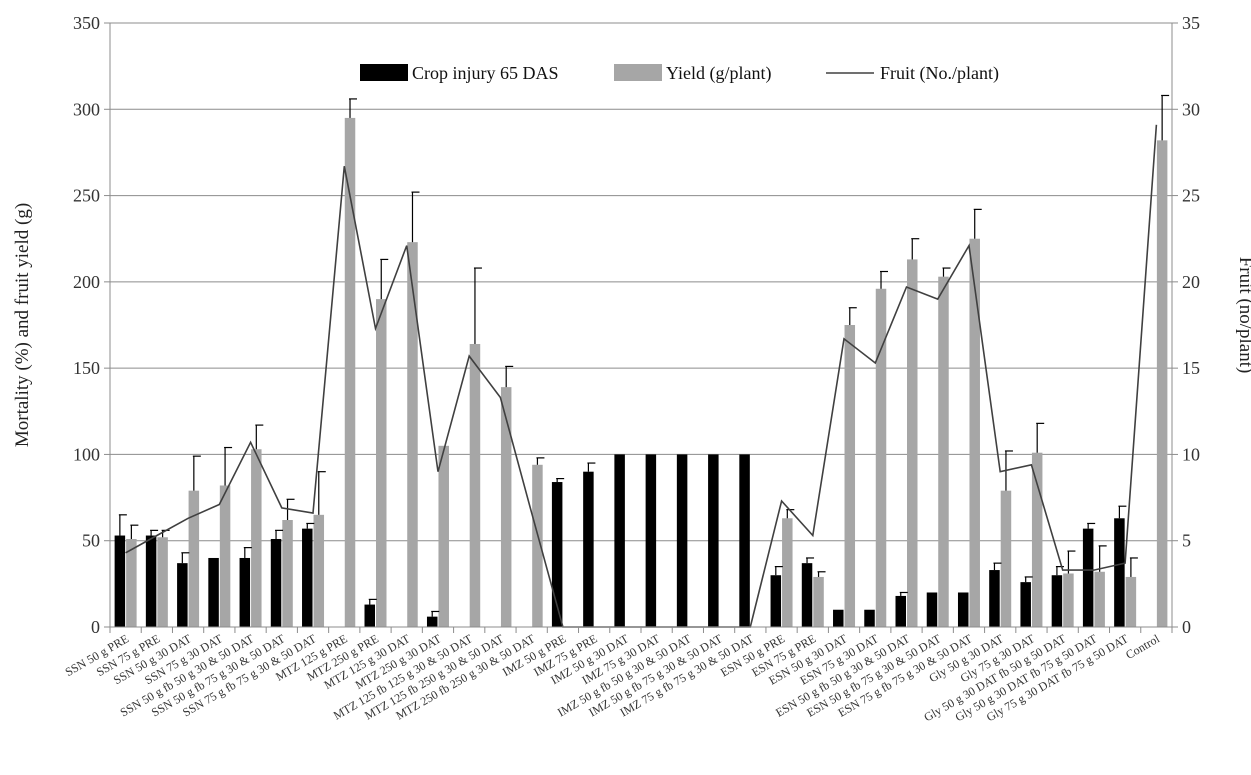 This screenshot has height=775, width=1251. What do you see at coordinates (86, 454) in the screenshot?
I see `y-tick-label: 100` at bounding box center [86, 454].